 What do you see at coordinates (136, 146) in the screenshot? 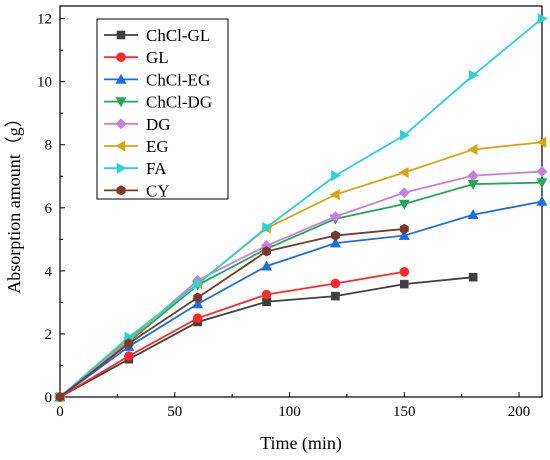
I see `legend-item: EG` at bounding box center [136, 146].